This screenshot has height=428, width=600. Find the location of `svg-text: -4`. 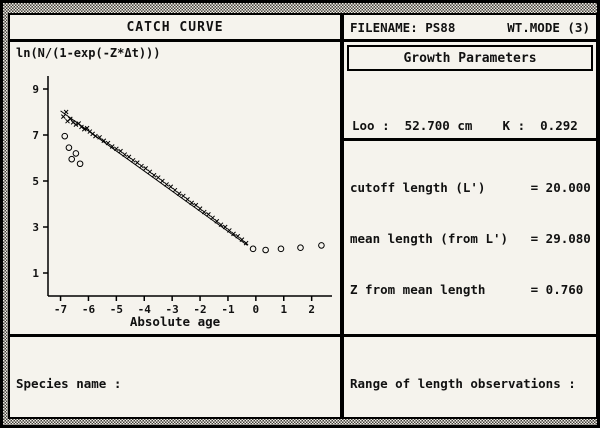

svg-text: -4 is located at coordinates (145, 309).